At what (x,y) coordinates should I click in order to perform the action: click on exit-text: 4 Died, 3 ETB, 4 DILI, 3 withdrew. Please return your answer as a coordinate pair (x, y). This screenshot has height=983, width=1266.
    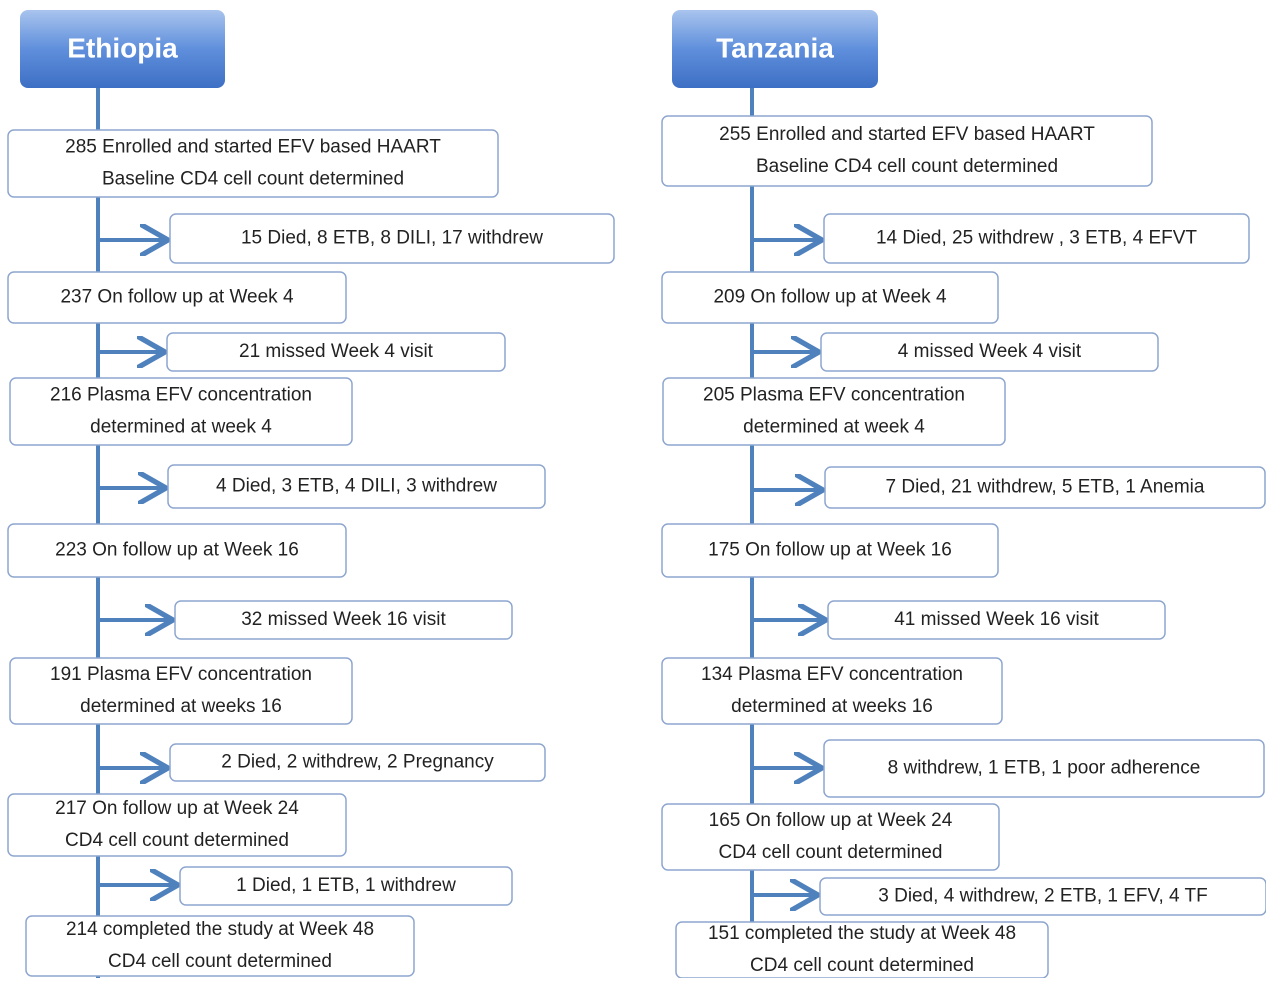
    Looking at the image, I should click on (356, 486).